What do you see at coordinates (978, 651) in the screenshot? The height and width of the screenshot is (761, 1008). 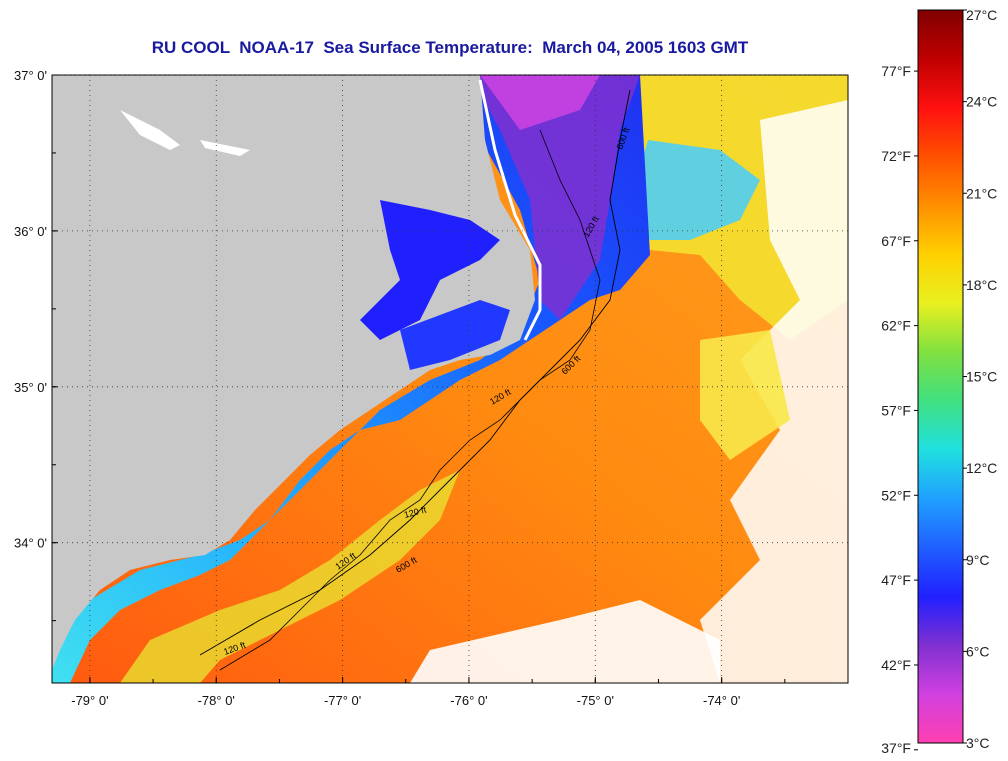 I see `celsius-tick-label: 6°C` at bounding box center [978, 651].